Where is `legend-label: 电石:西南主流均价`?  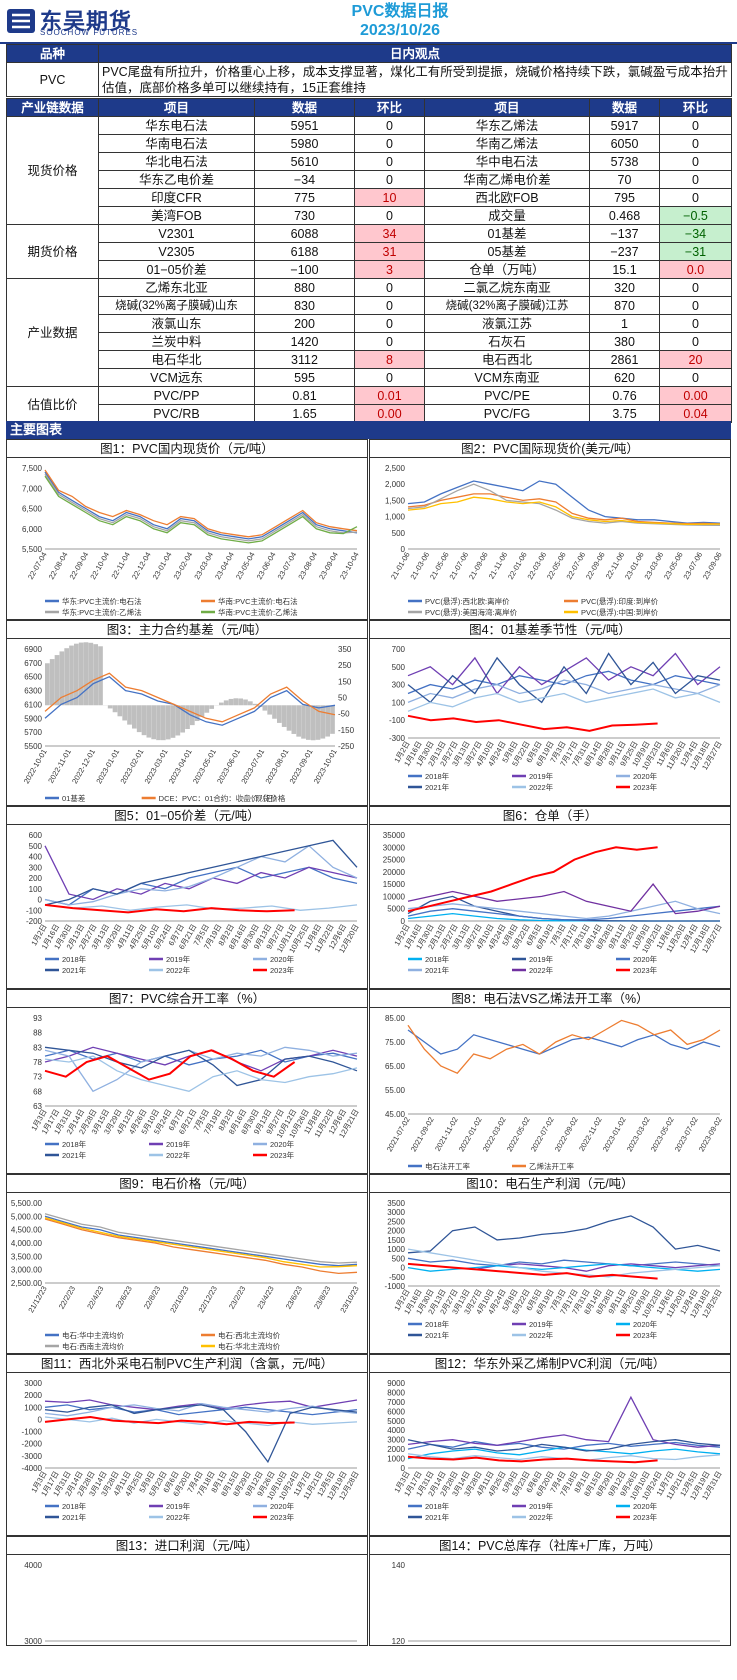
legend-label: 电石:西南主流均价 is located at coordinates (93, 1346).